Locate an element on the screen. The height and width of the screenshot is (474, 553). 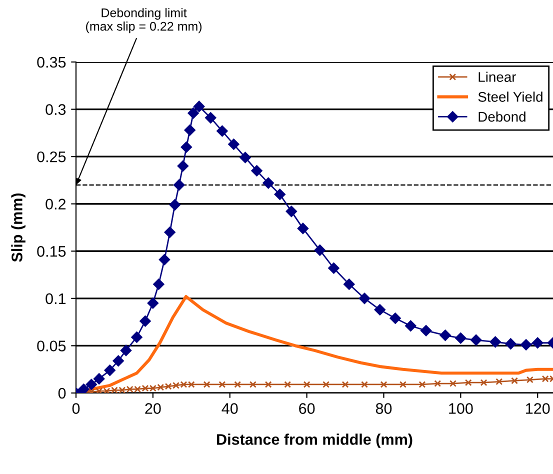
y-tick-label: 0.3 is located at coordinates (56, 109).